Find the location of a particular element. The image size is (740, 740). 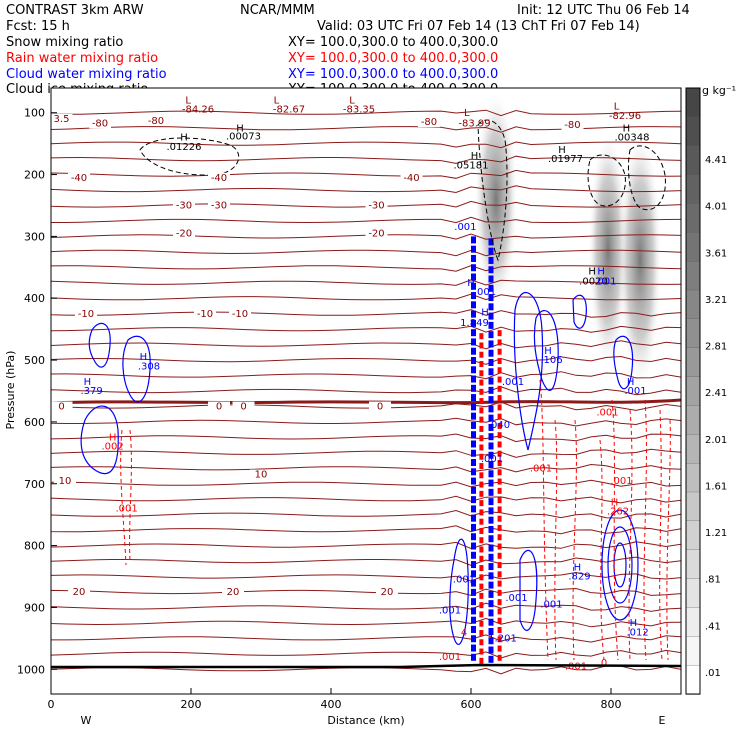

y-tick-label-1: 200 is located at coordinates (34, 175).